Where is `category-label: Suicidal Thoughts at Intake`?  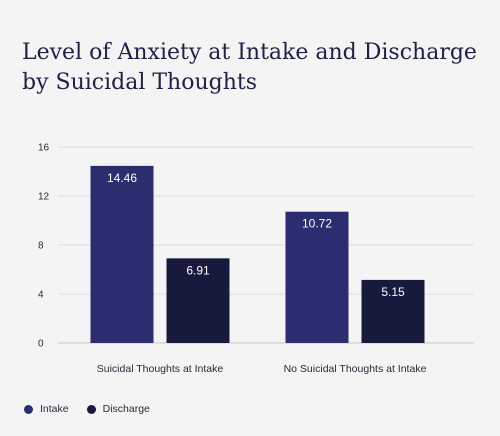
category-label: Suicidal Thoughts at Intake is located at coordinates (160, 369).